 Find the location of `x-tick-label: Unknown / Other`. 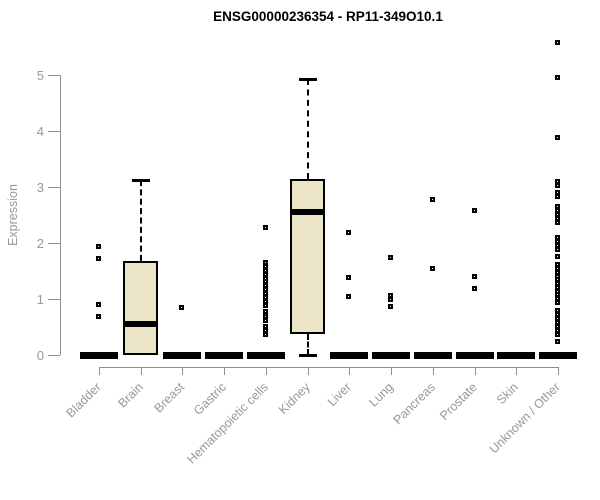

x-tick-label: Unknown / Other is located at coordinates (524, 418).